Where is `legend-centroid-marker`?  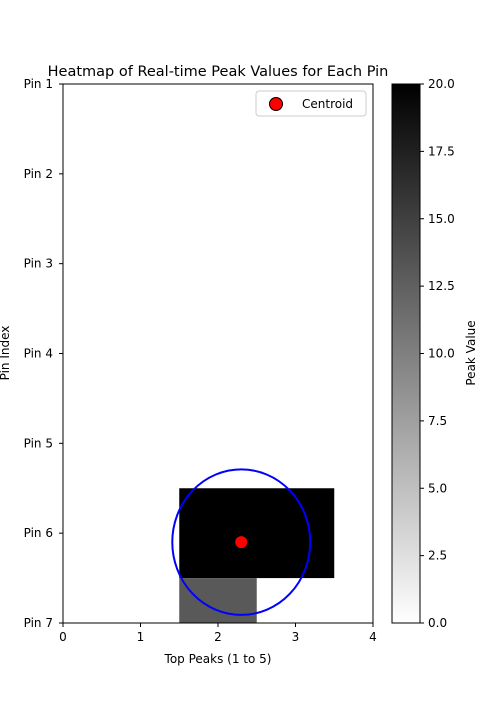
legend-centroid-marker is located at coordinates (276, 104).